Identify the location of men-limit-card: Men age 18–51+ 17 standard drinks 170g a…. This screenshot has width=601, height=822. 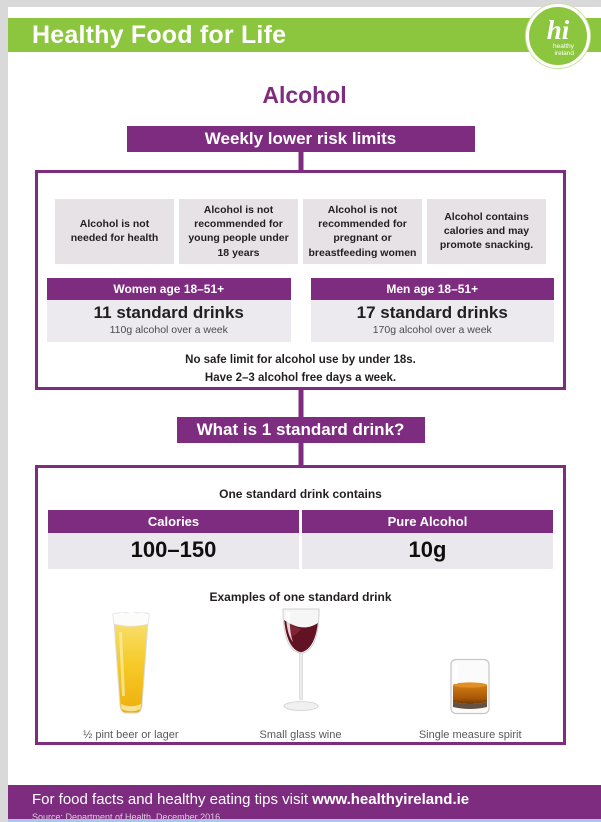
(432, 309).